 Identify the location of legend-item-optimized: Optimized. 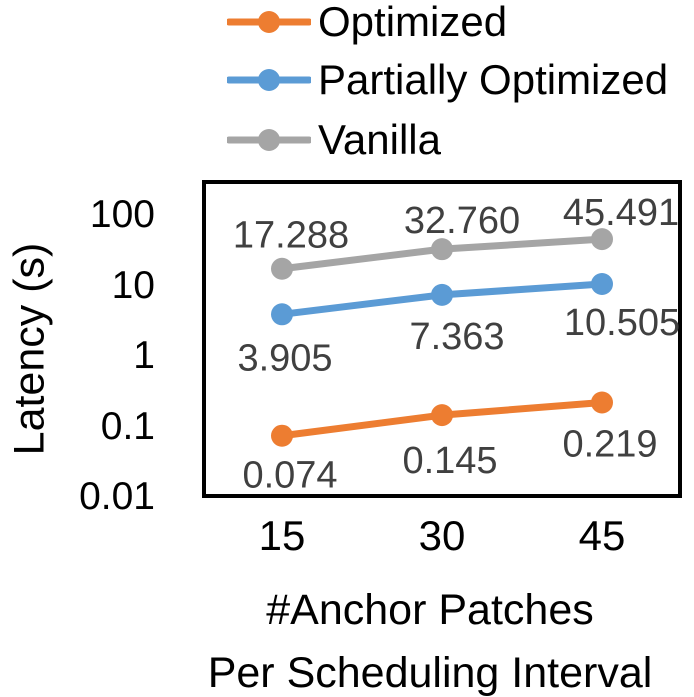
(367, 22).